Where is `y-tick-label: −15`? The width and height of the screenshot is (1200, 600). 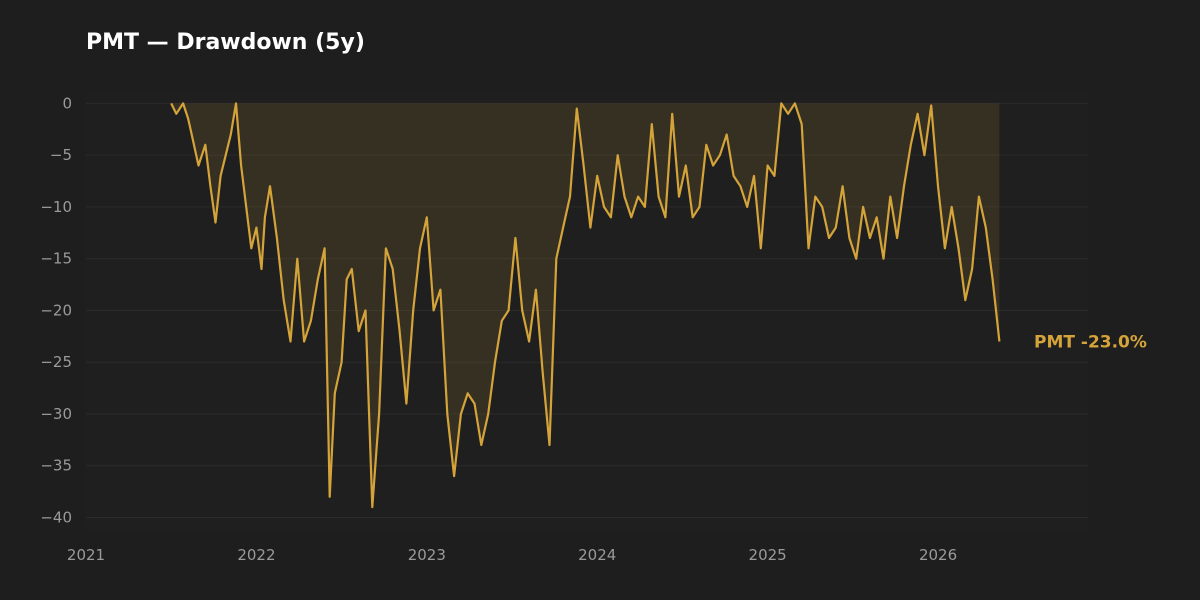
y-tick-label: −15 is located at coordinates (56, 259).